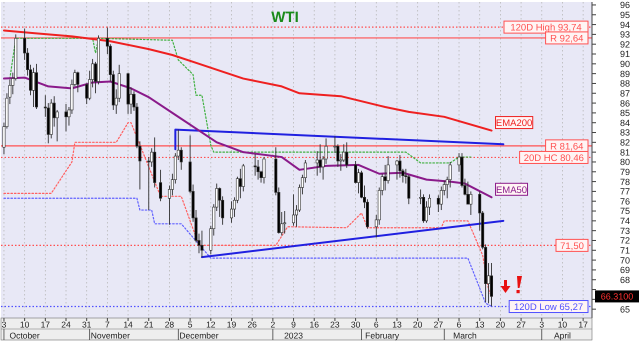 The width and height of the screenshot is (640, 342). What do you see at coordinates (625, 171) in the screenshot?
I see `y-tick-label: 79` at bounding box center [625, 171].